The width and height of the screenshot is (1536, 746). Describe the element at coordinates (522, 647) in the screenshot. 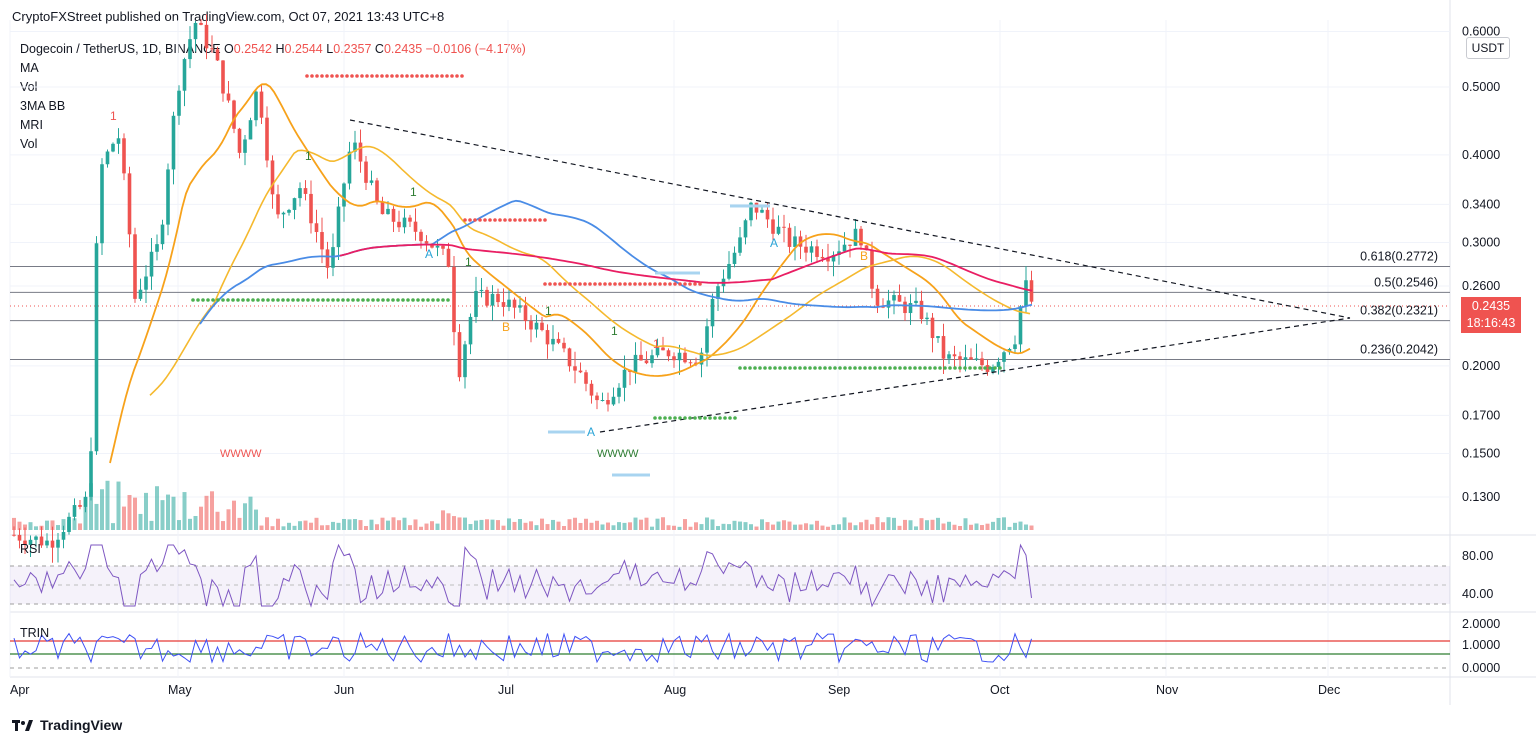

I see `trin-line` at that location.